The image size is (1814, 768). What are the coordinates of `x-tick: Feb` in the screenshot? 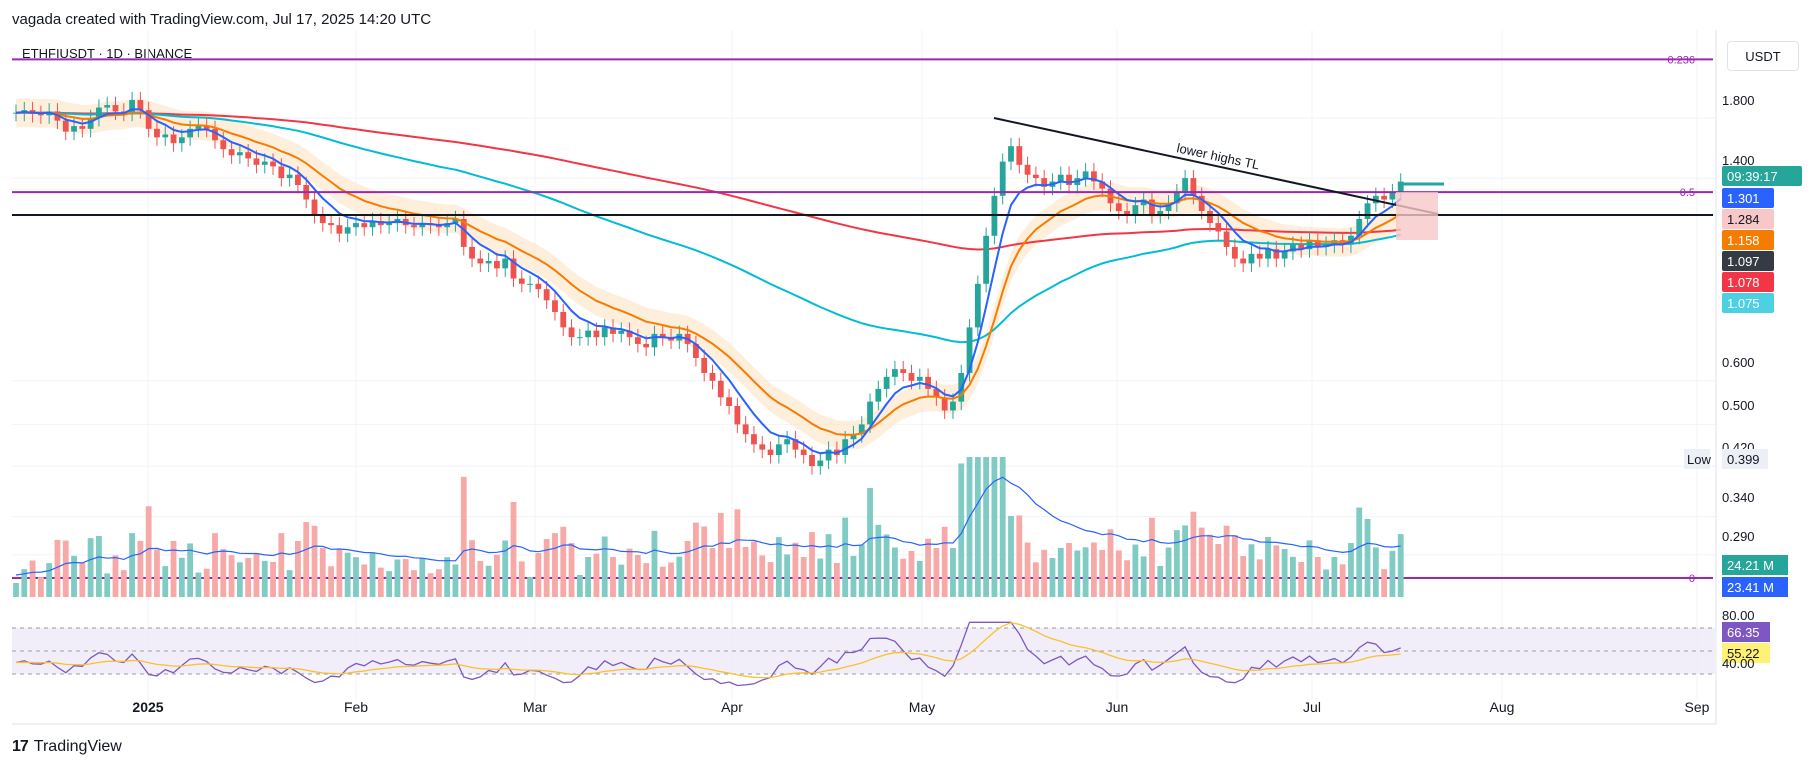 It's located at (356, 707).